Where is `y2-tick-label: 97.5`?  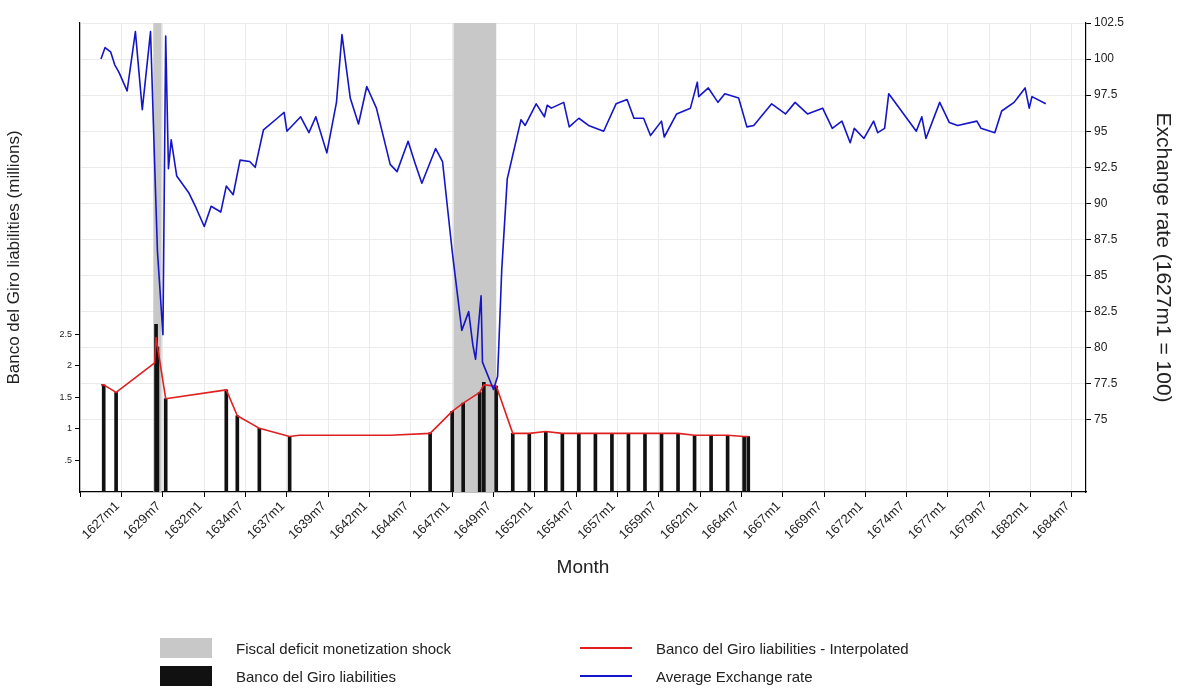
y2-tick-label: 97.5 is located at coordinates (1106, 94).